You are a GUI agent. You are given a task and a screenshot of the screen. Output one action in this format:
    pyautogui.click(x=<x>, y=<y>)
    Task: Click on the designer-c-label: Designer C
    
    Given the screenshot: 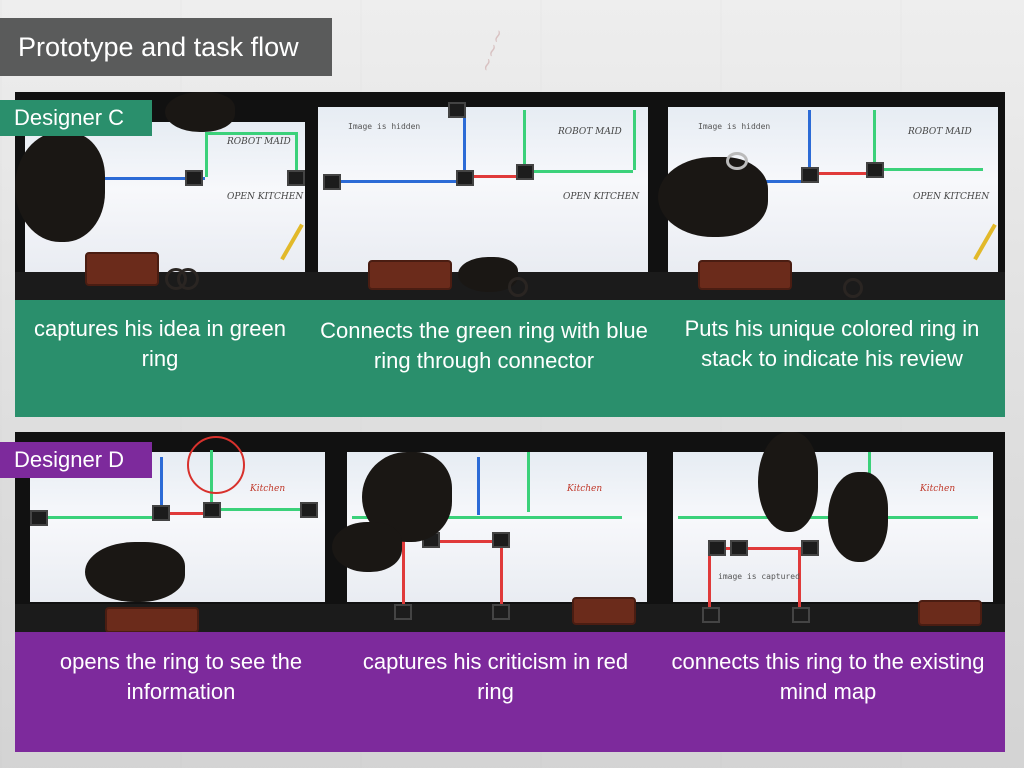 What is the action you would take?
    pyautogui.click(x=76, y=118)
    